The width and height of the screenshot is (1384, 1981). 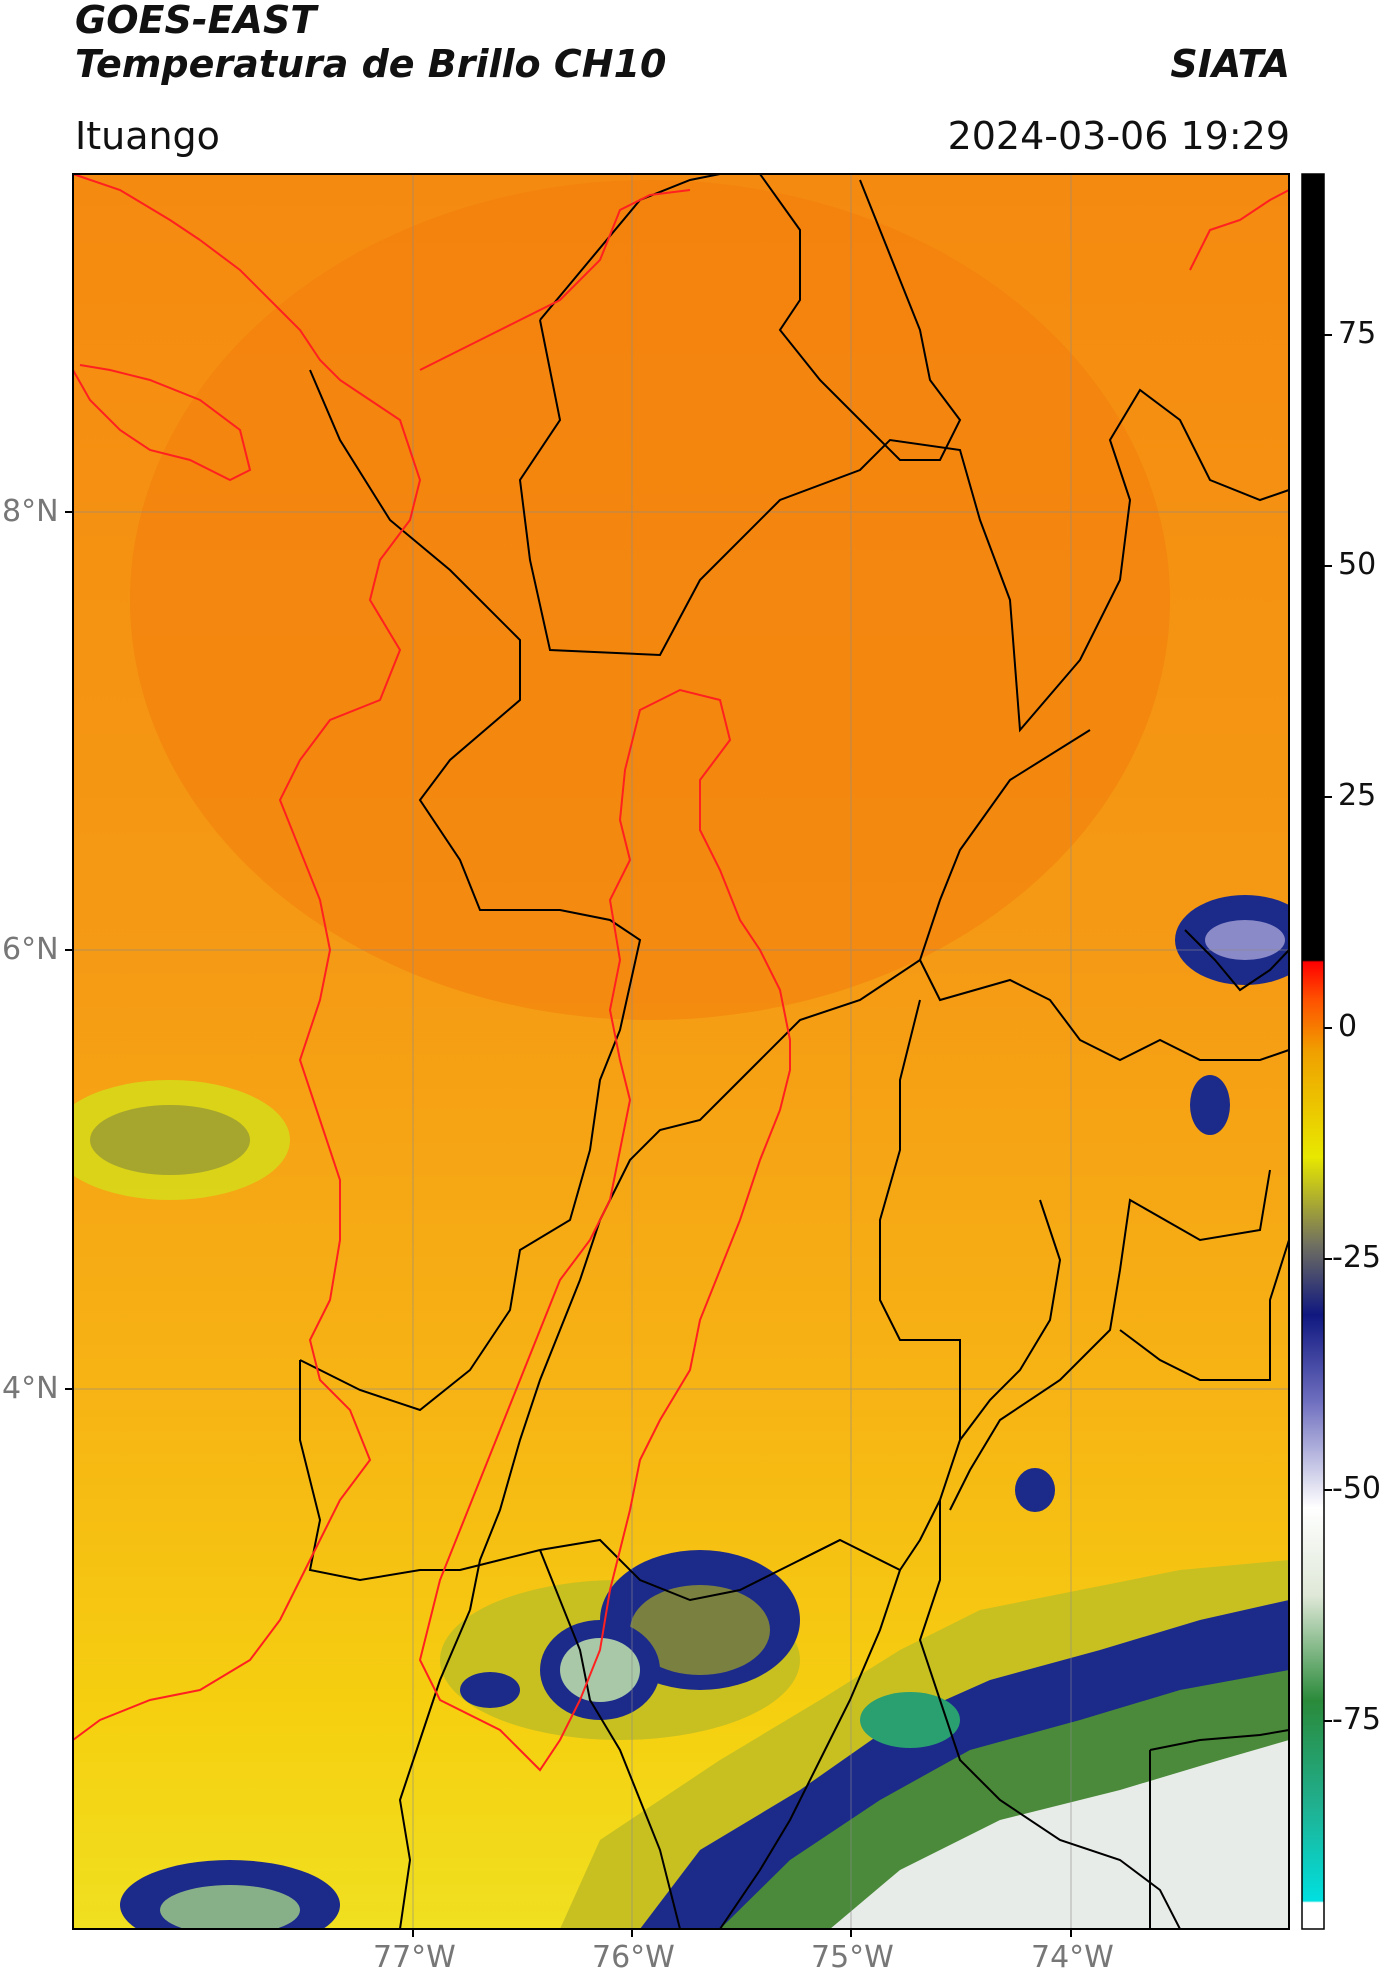 I want to click on satellite-title: GOES-EAST, so click(x=196, y=21).